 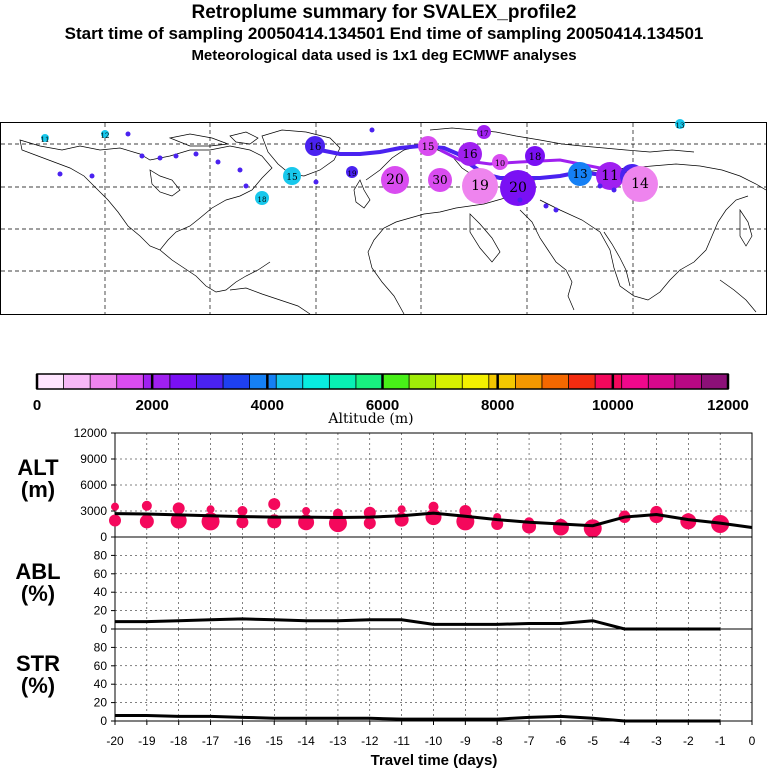 I want to click on plume-age-label: 17, so click(x=484, y=134).